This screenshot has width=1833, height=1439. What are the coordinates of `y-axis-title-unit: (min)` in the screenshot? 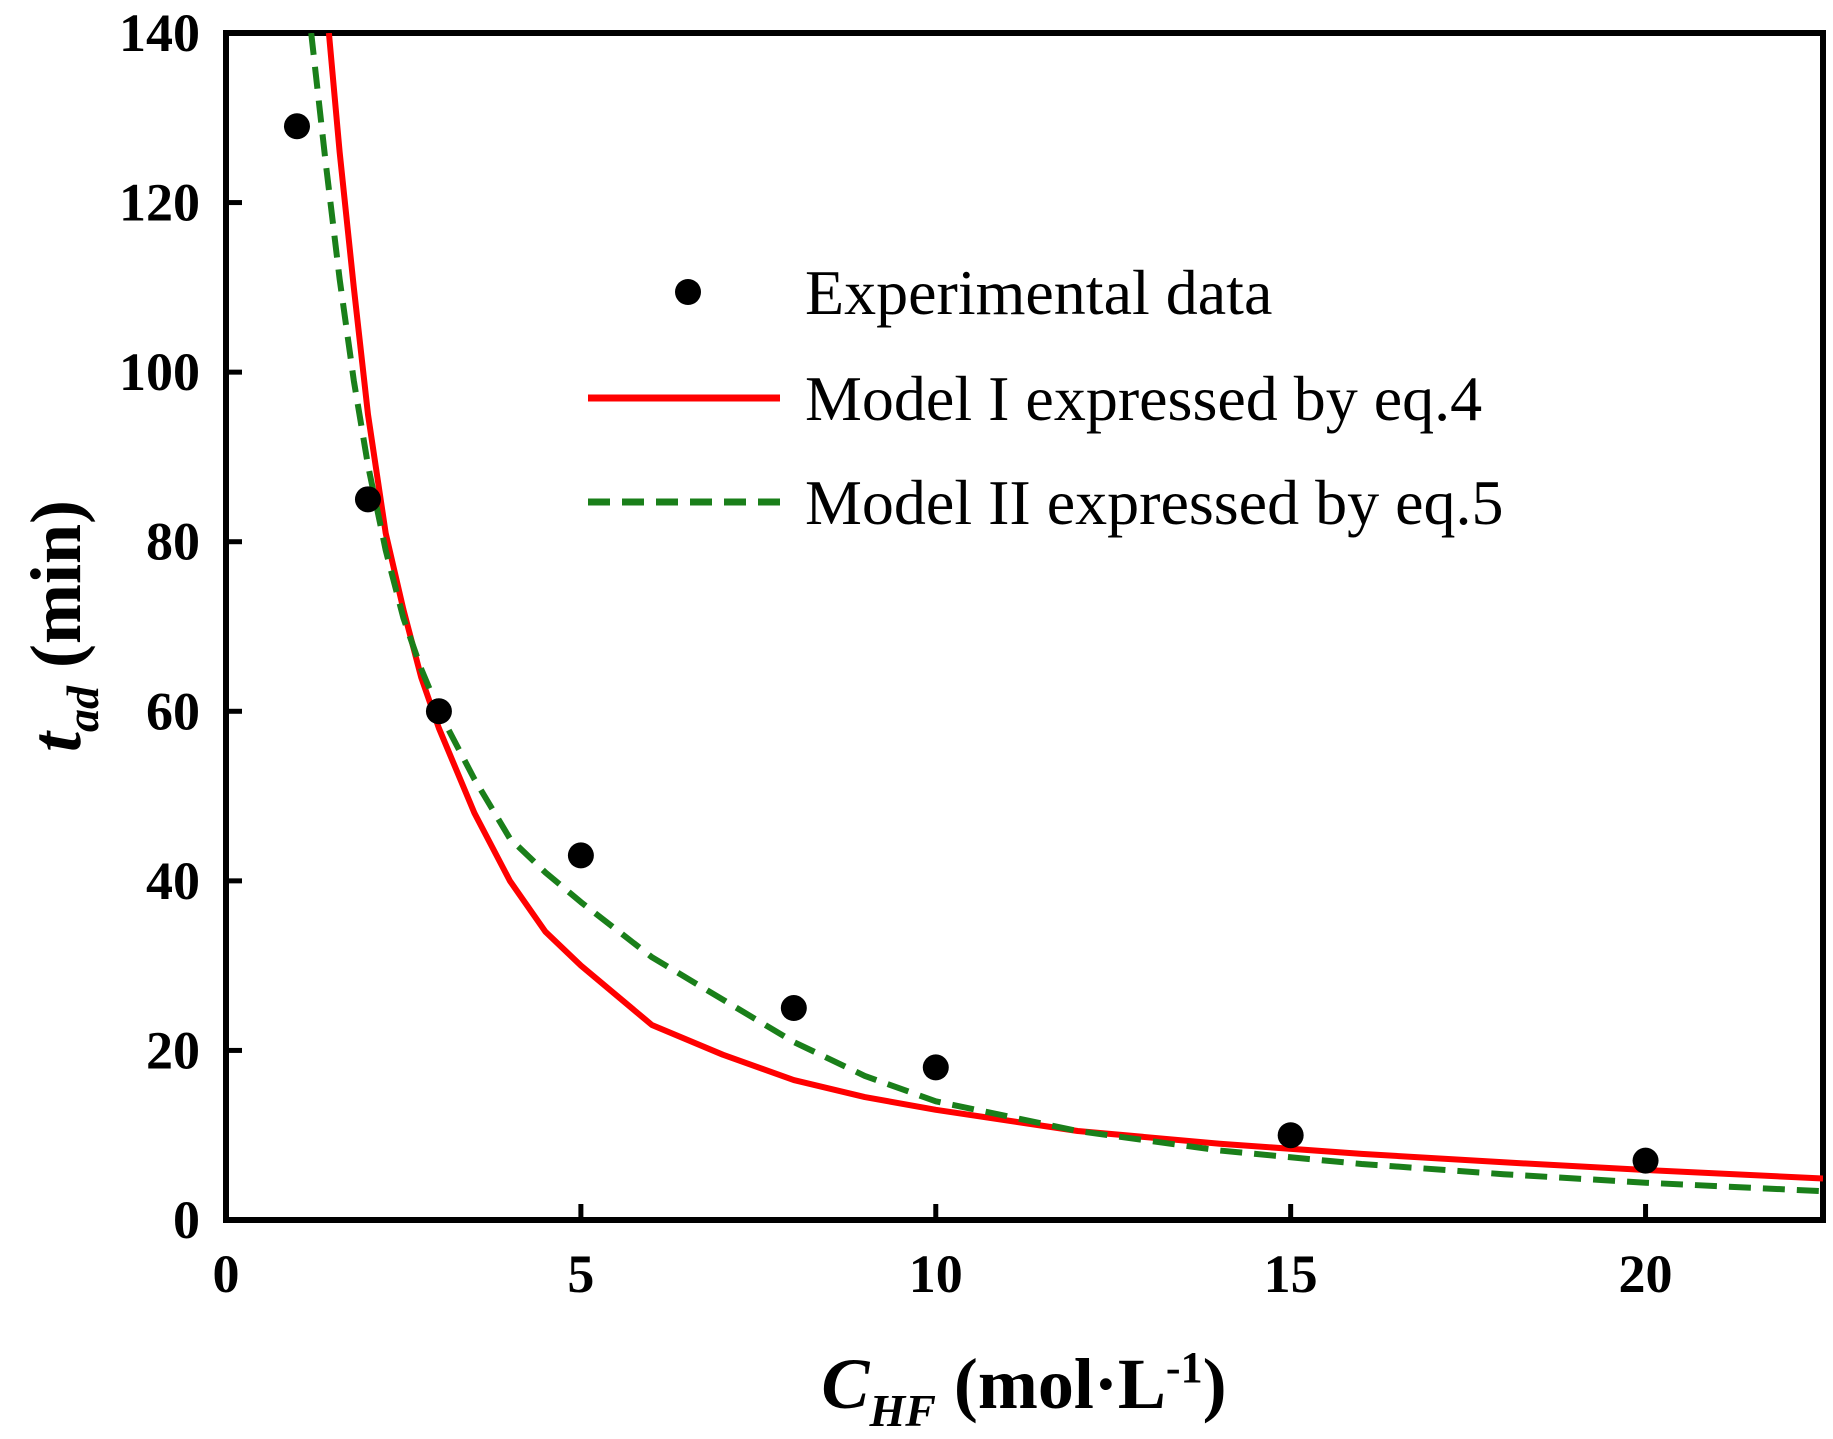 It's located at (56, 593).